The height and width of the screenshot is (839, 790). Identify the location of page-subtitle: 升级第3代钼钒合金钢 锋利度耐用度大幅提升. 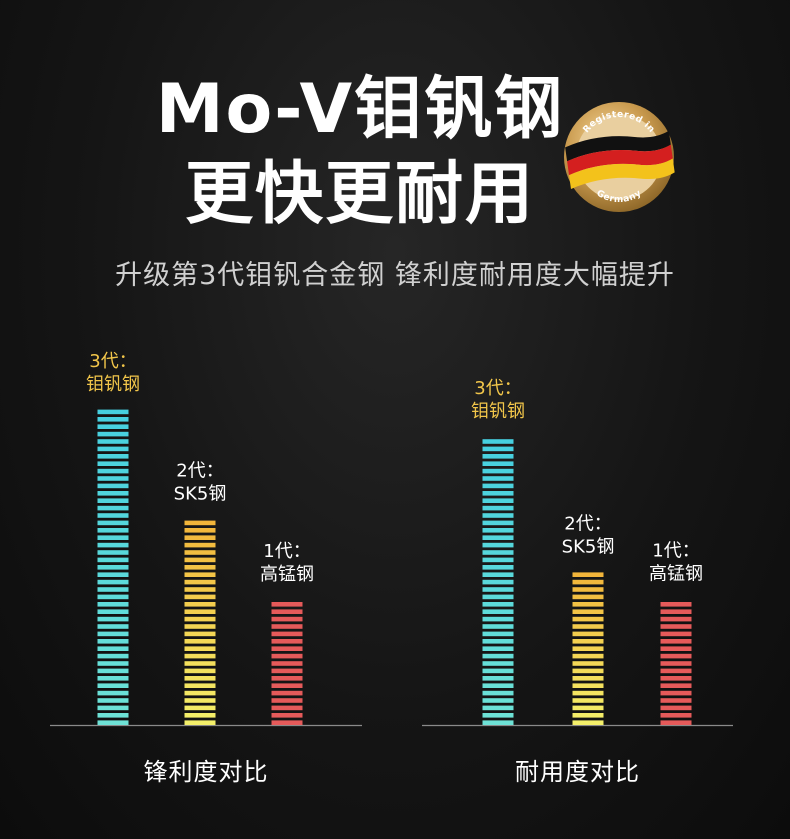
(395, 275).